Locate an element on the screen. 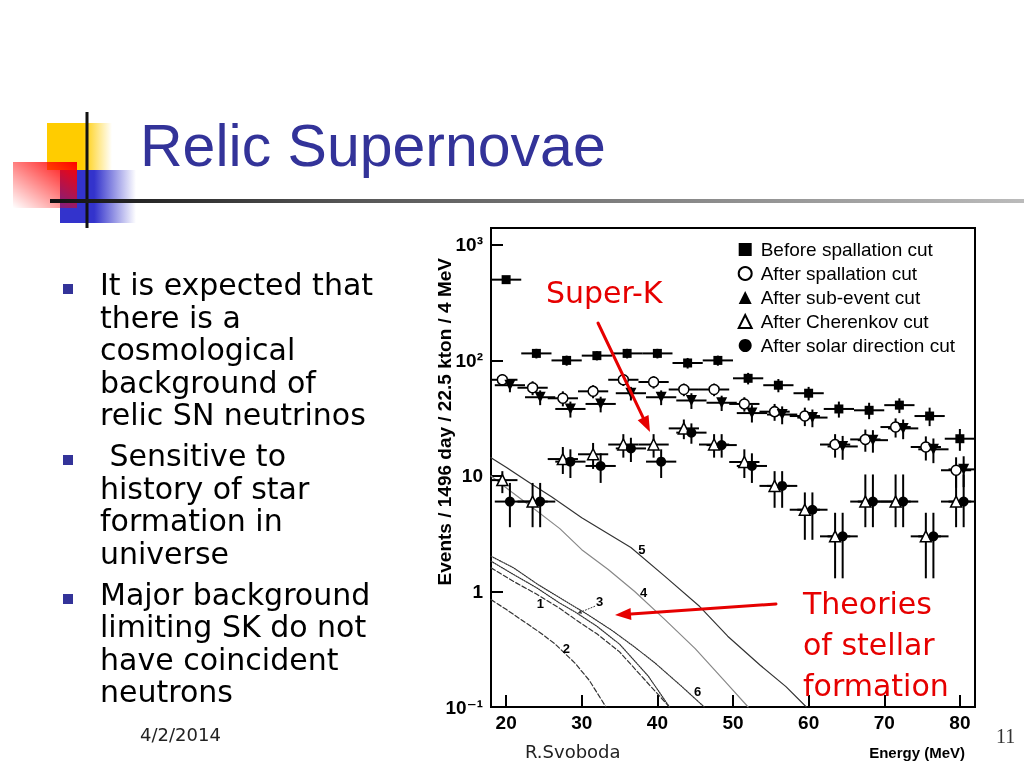 Image resolution: width=1024 pixels, height=768 pixels. annotation: Super-K is located at coordinates (604, 293).